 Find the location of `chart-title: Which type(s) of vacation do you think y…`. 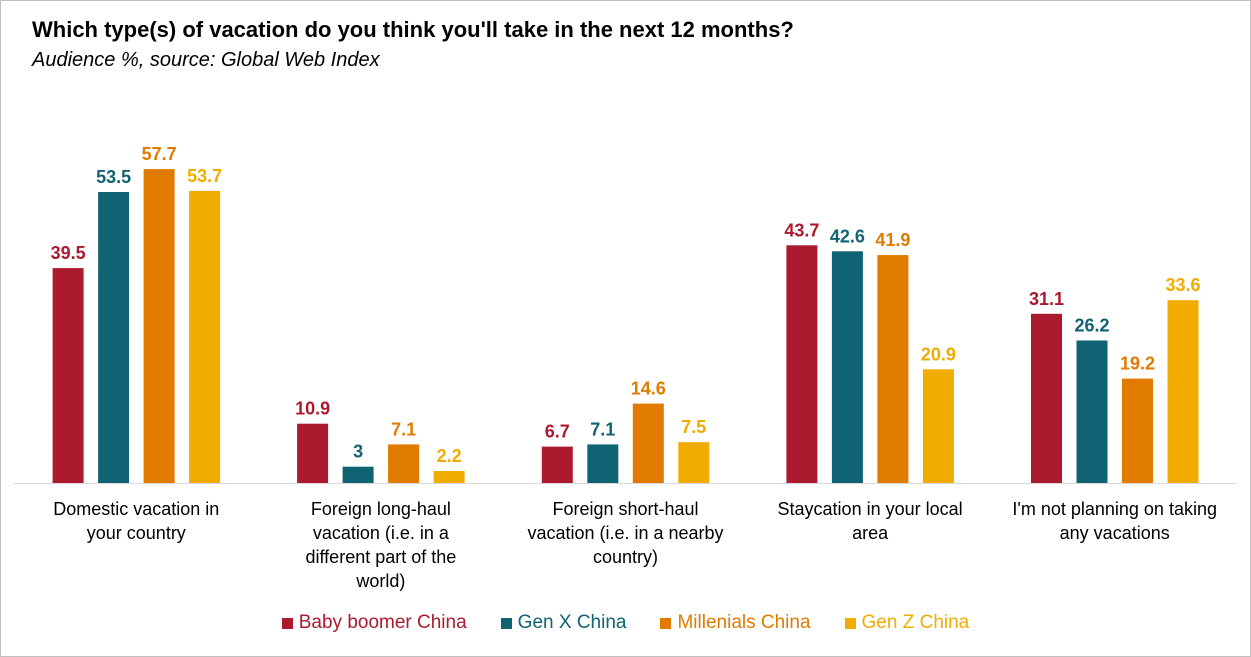

chart-title: Which type(s) of vacation do you think y… is located at coordinates (413, 29).